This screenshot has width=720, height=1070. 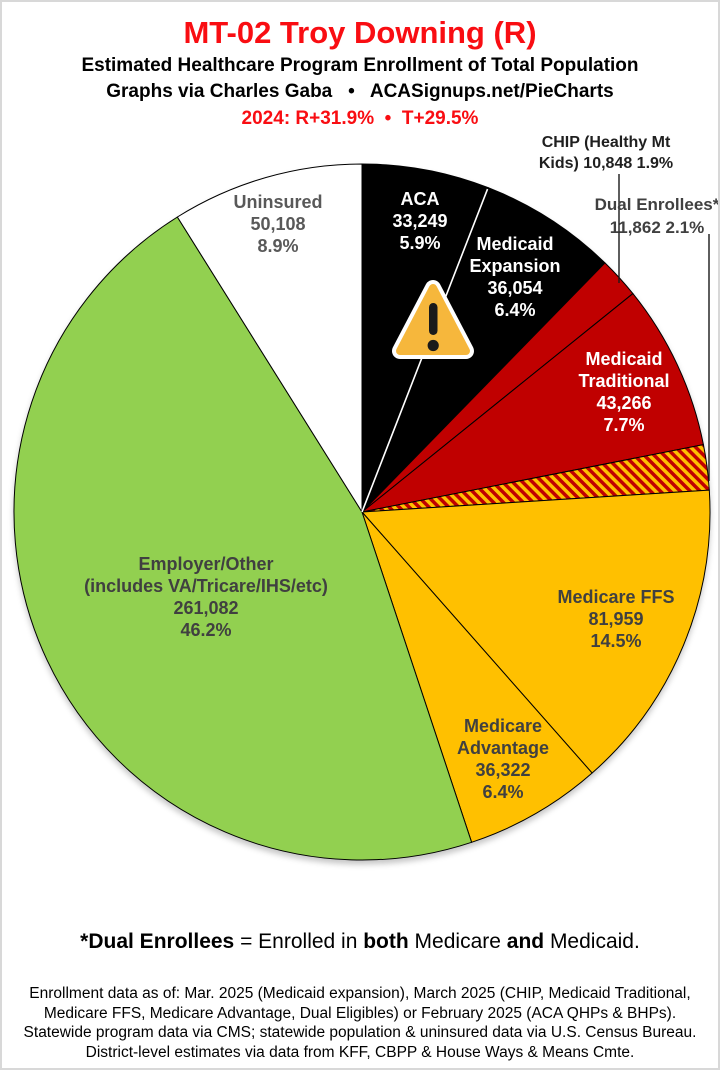 I want to click on footnote-segment: and, so click(x=525, y=941).